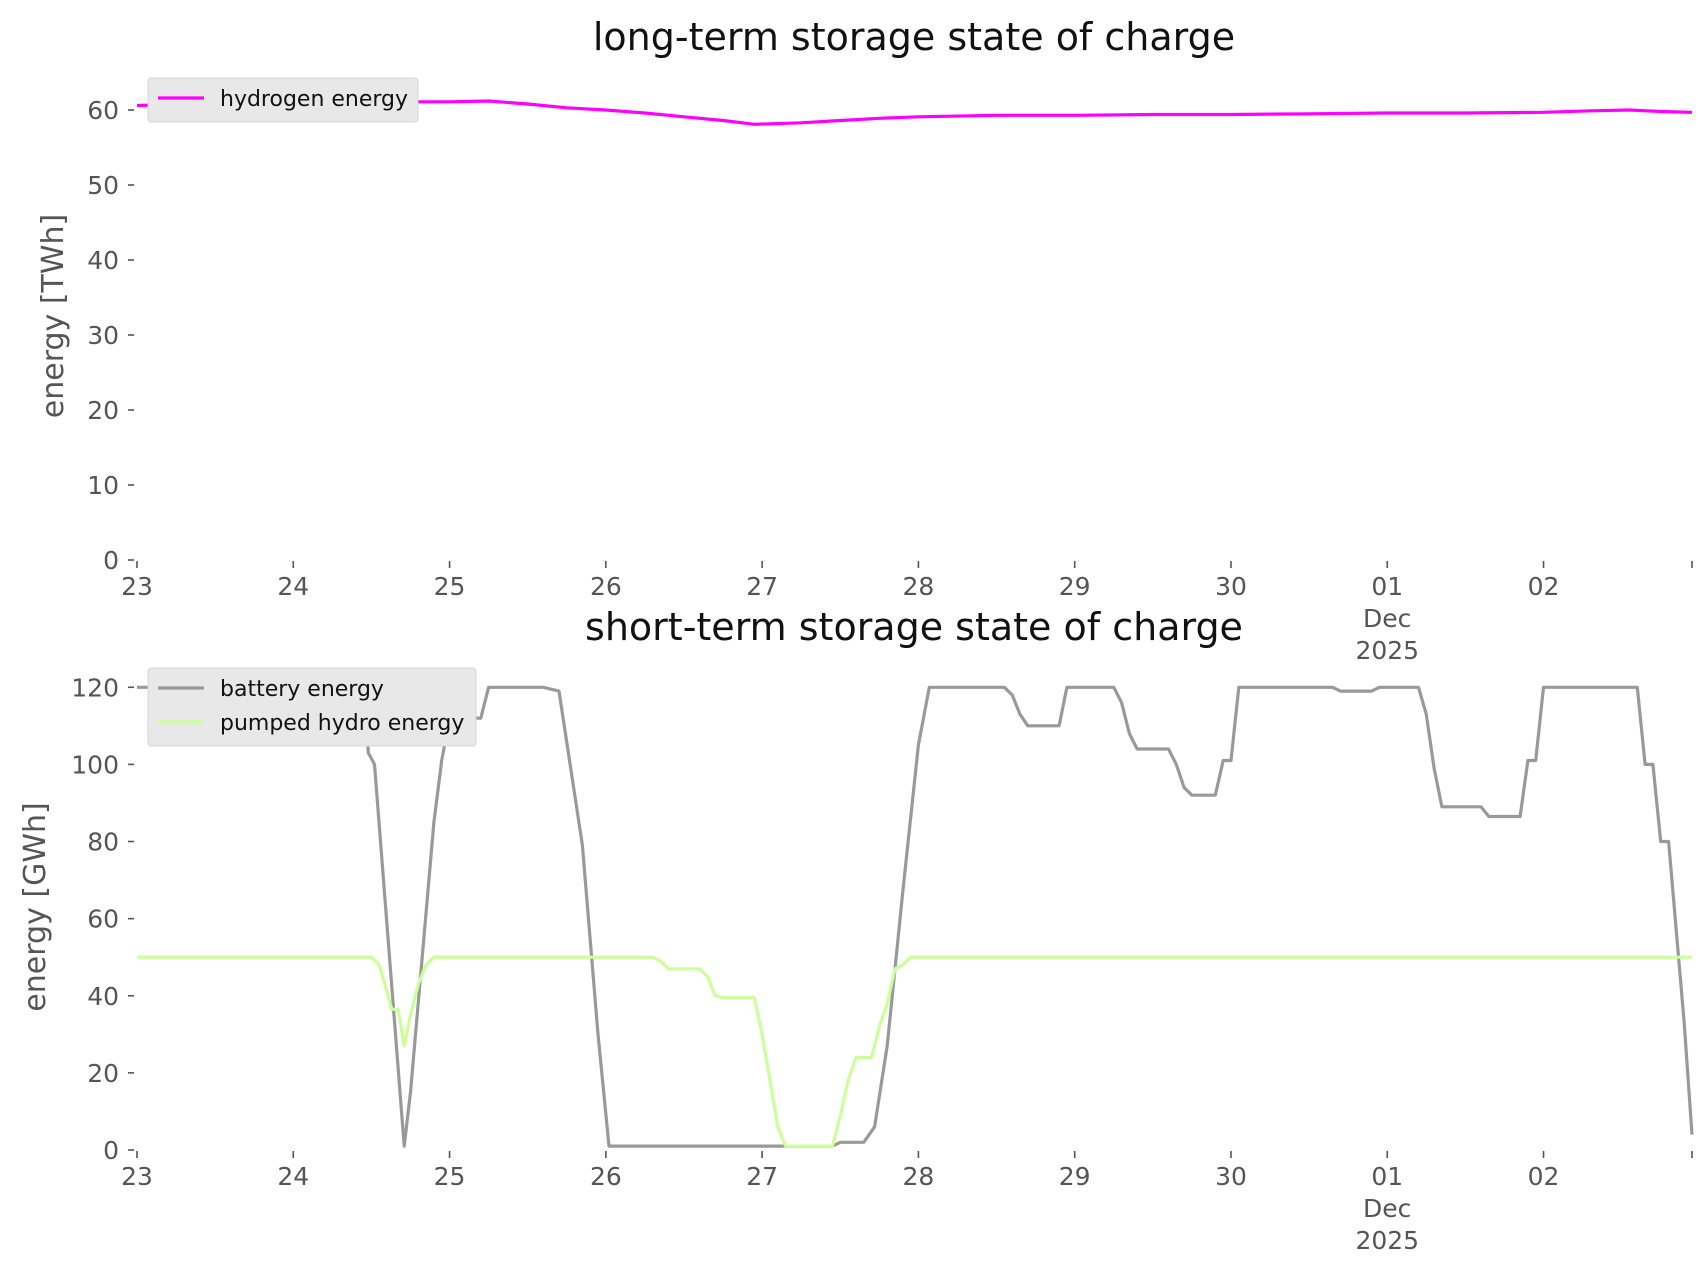 This screenshot has width=1706, height=1277. I want to click on legend-label: hydrogen energy, so click(314, 99).